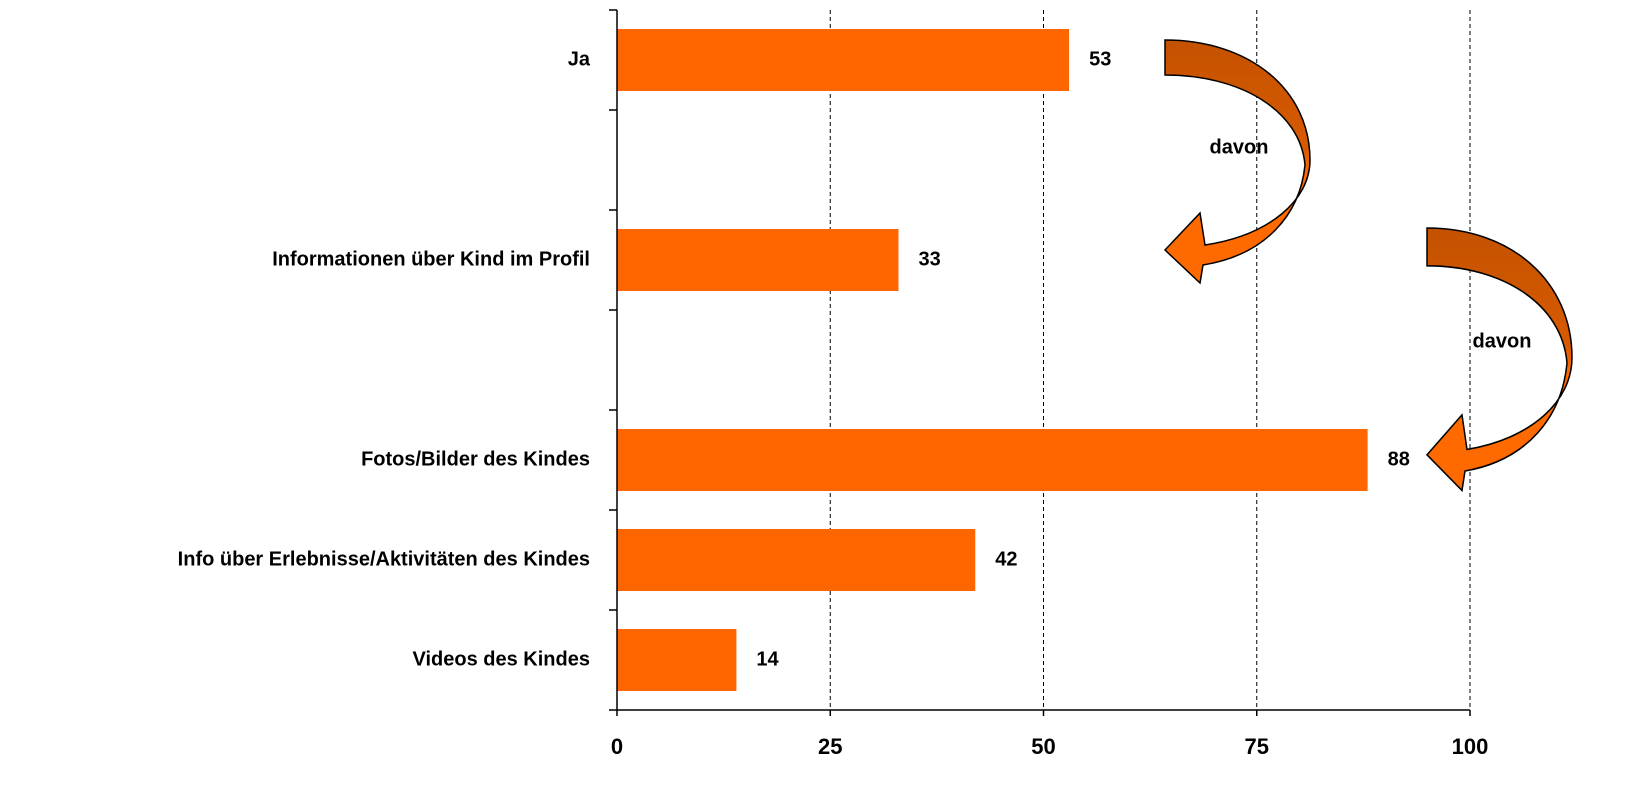 The height and width of the screenshot is (788, 1633). I want to click on value-label: 53, so click(1100, 59).